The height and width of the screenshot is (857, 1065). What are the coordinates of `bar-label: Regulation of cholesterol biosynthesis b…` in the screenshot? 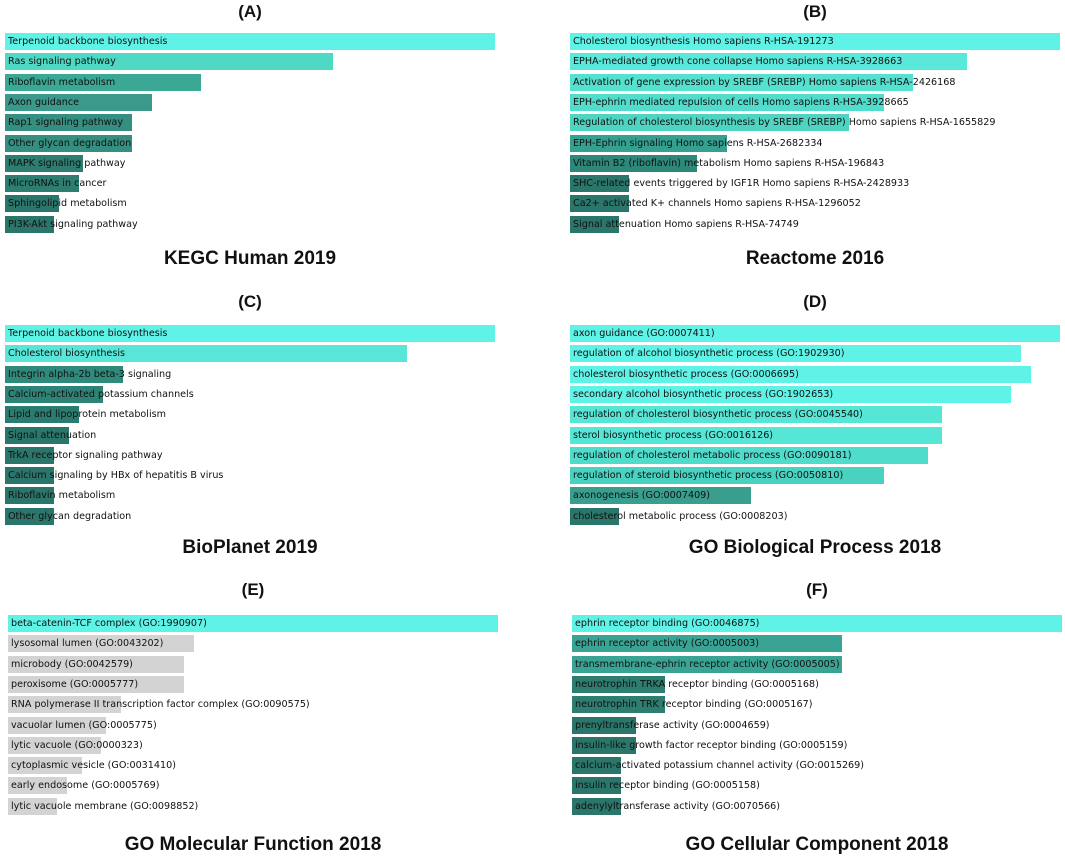 It's located at (784, 123).